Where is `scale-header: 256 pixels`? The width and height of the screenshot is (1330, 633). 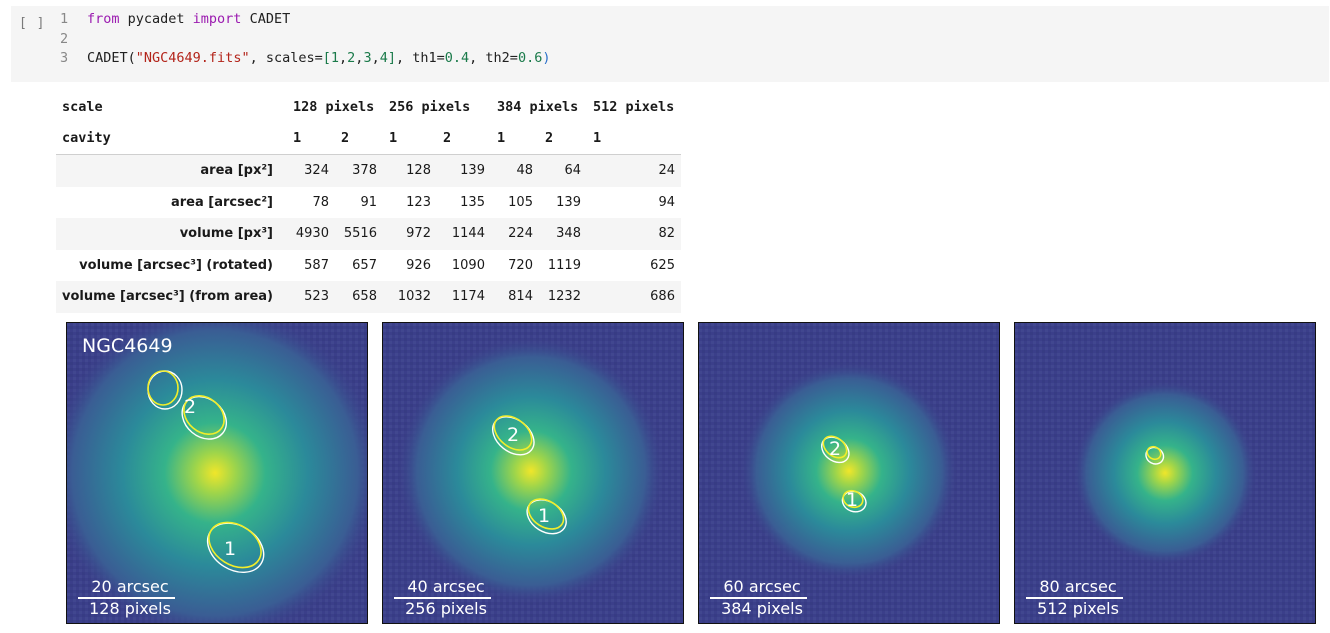 scale-header: 256 pixels is located at coordinates (429, 106).